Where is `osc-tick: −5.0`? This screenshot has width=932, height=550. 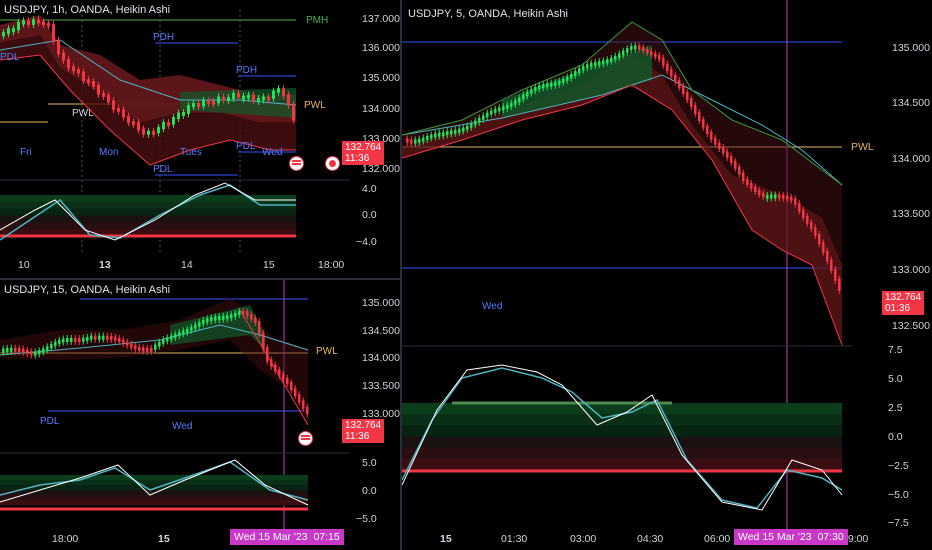
osc-tick: −5.0 is located at coordinates (366, 519).